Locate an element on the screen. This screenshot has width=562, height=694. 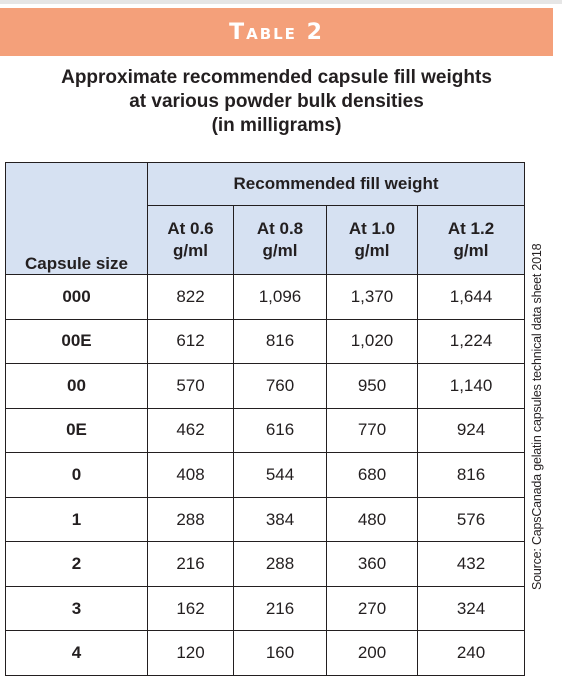
fill-weight-cell: 408 is located at coordinates (190, 475).